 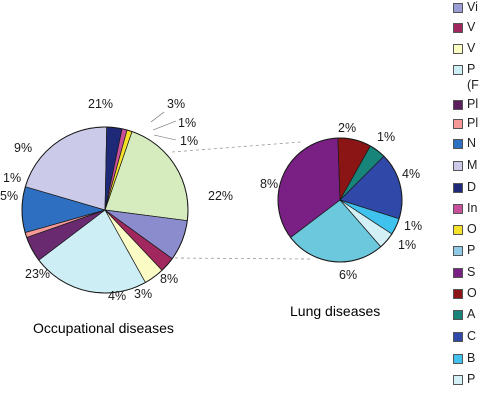 What do you see at coordinates (100, 104) in the screenshot?
I see `slice-percent-label: 21%` at bounding box center [100, 104].